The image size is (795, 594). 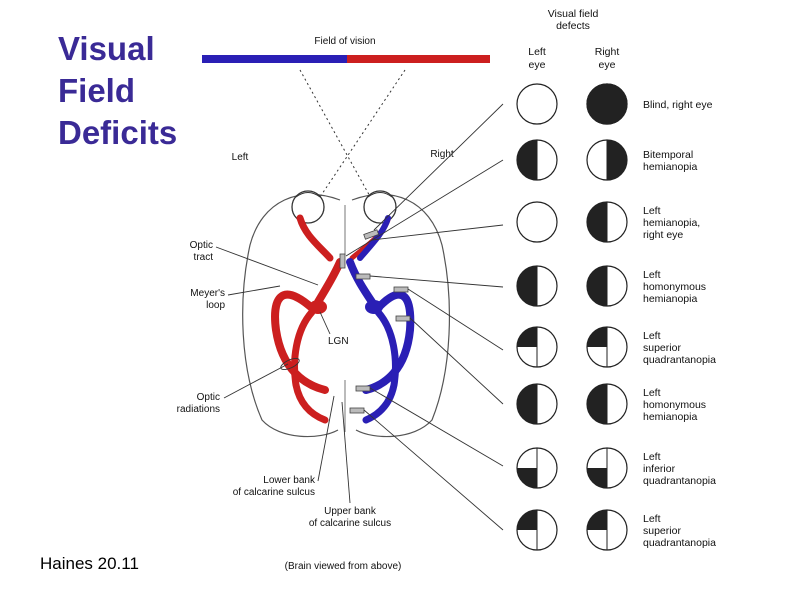 I want to click on upper-bank-label-2: of calcarine sulcus, so click(x=350, y=523).